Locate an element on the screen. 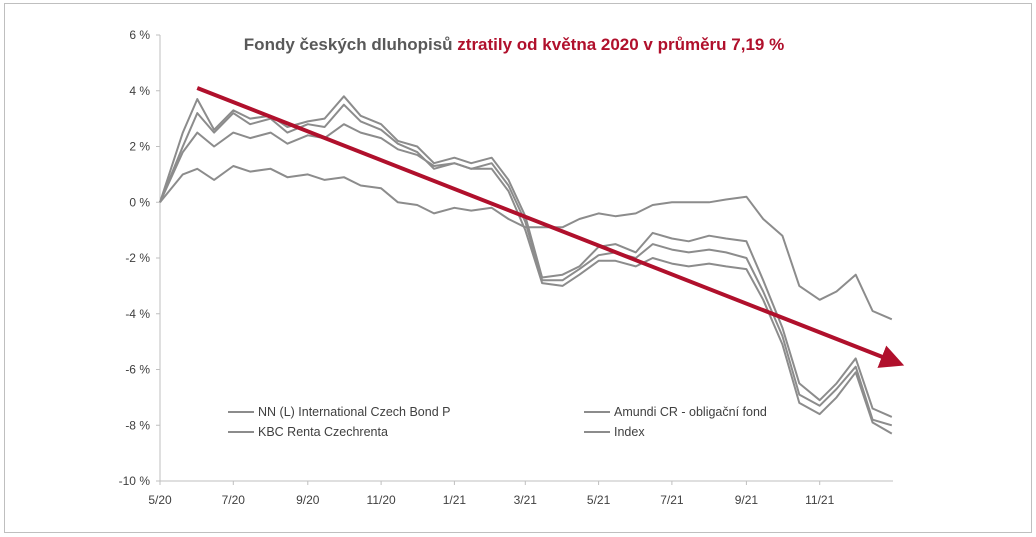 The height and width of the screenshot is (537, 1036). x-tick-label: 5/20 is located at coordinates (160, 500).